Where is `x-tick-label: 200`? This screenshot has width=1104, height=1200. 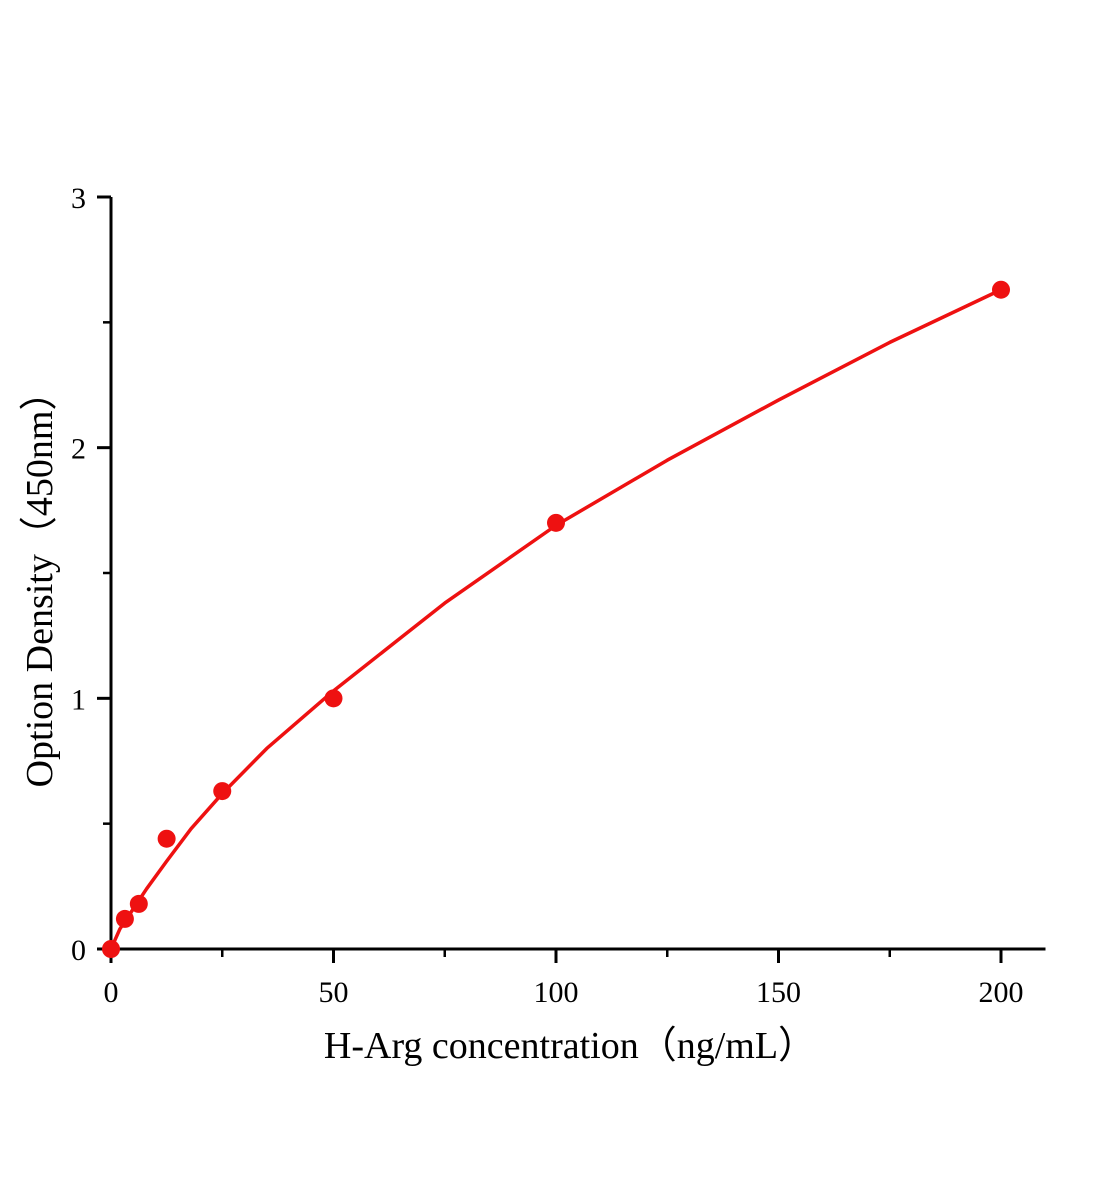
x-tick-label: 200 is located at coordinates (1001, 992).